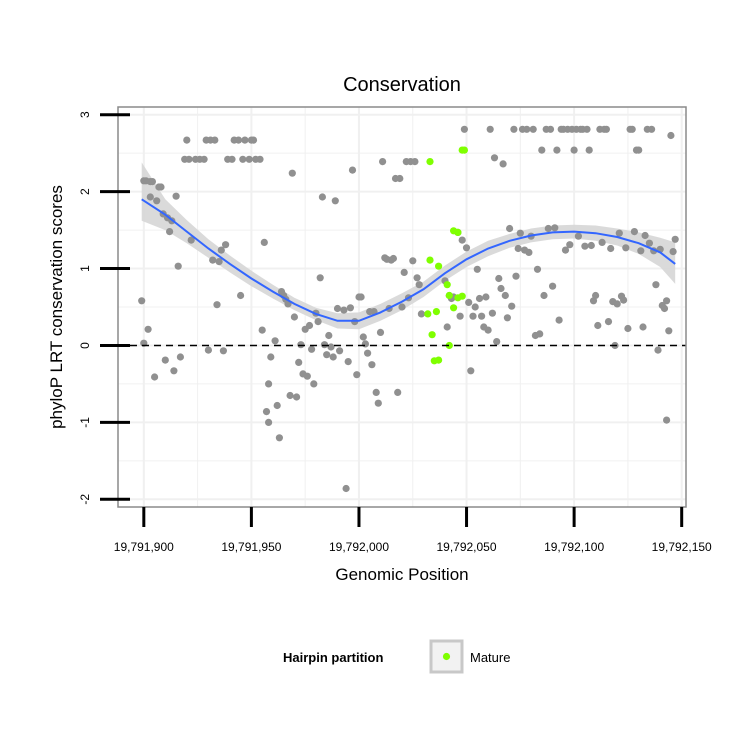 This screenshot has height=755, width=750. I want to click on x-tick-label: 19,792,050, so click(466, 547).